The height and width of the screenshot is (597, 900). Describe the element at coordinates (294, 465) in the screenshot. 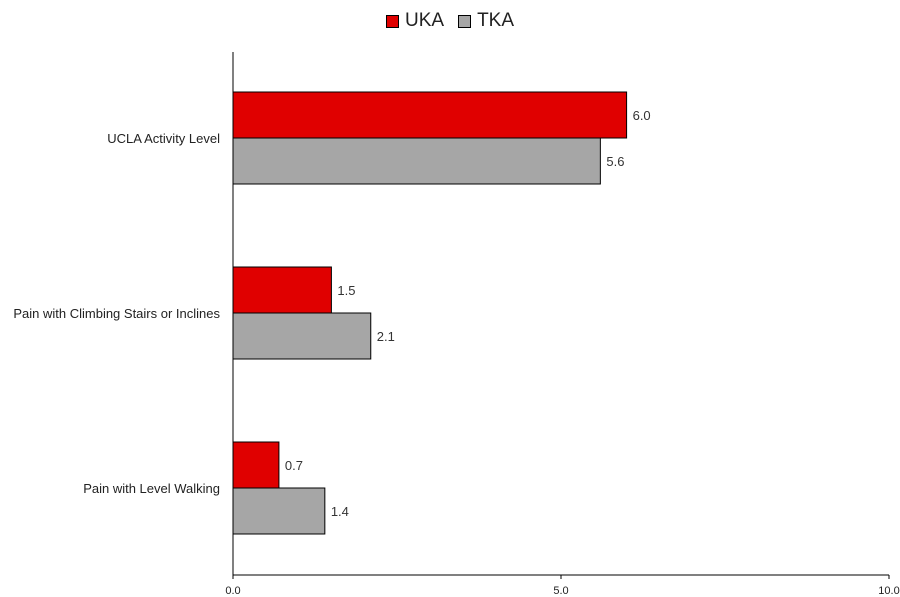

I see `data-label-uka: 0.7` at that location.